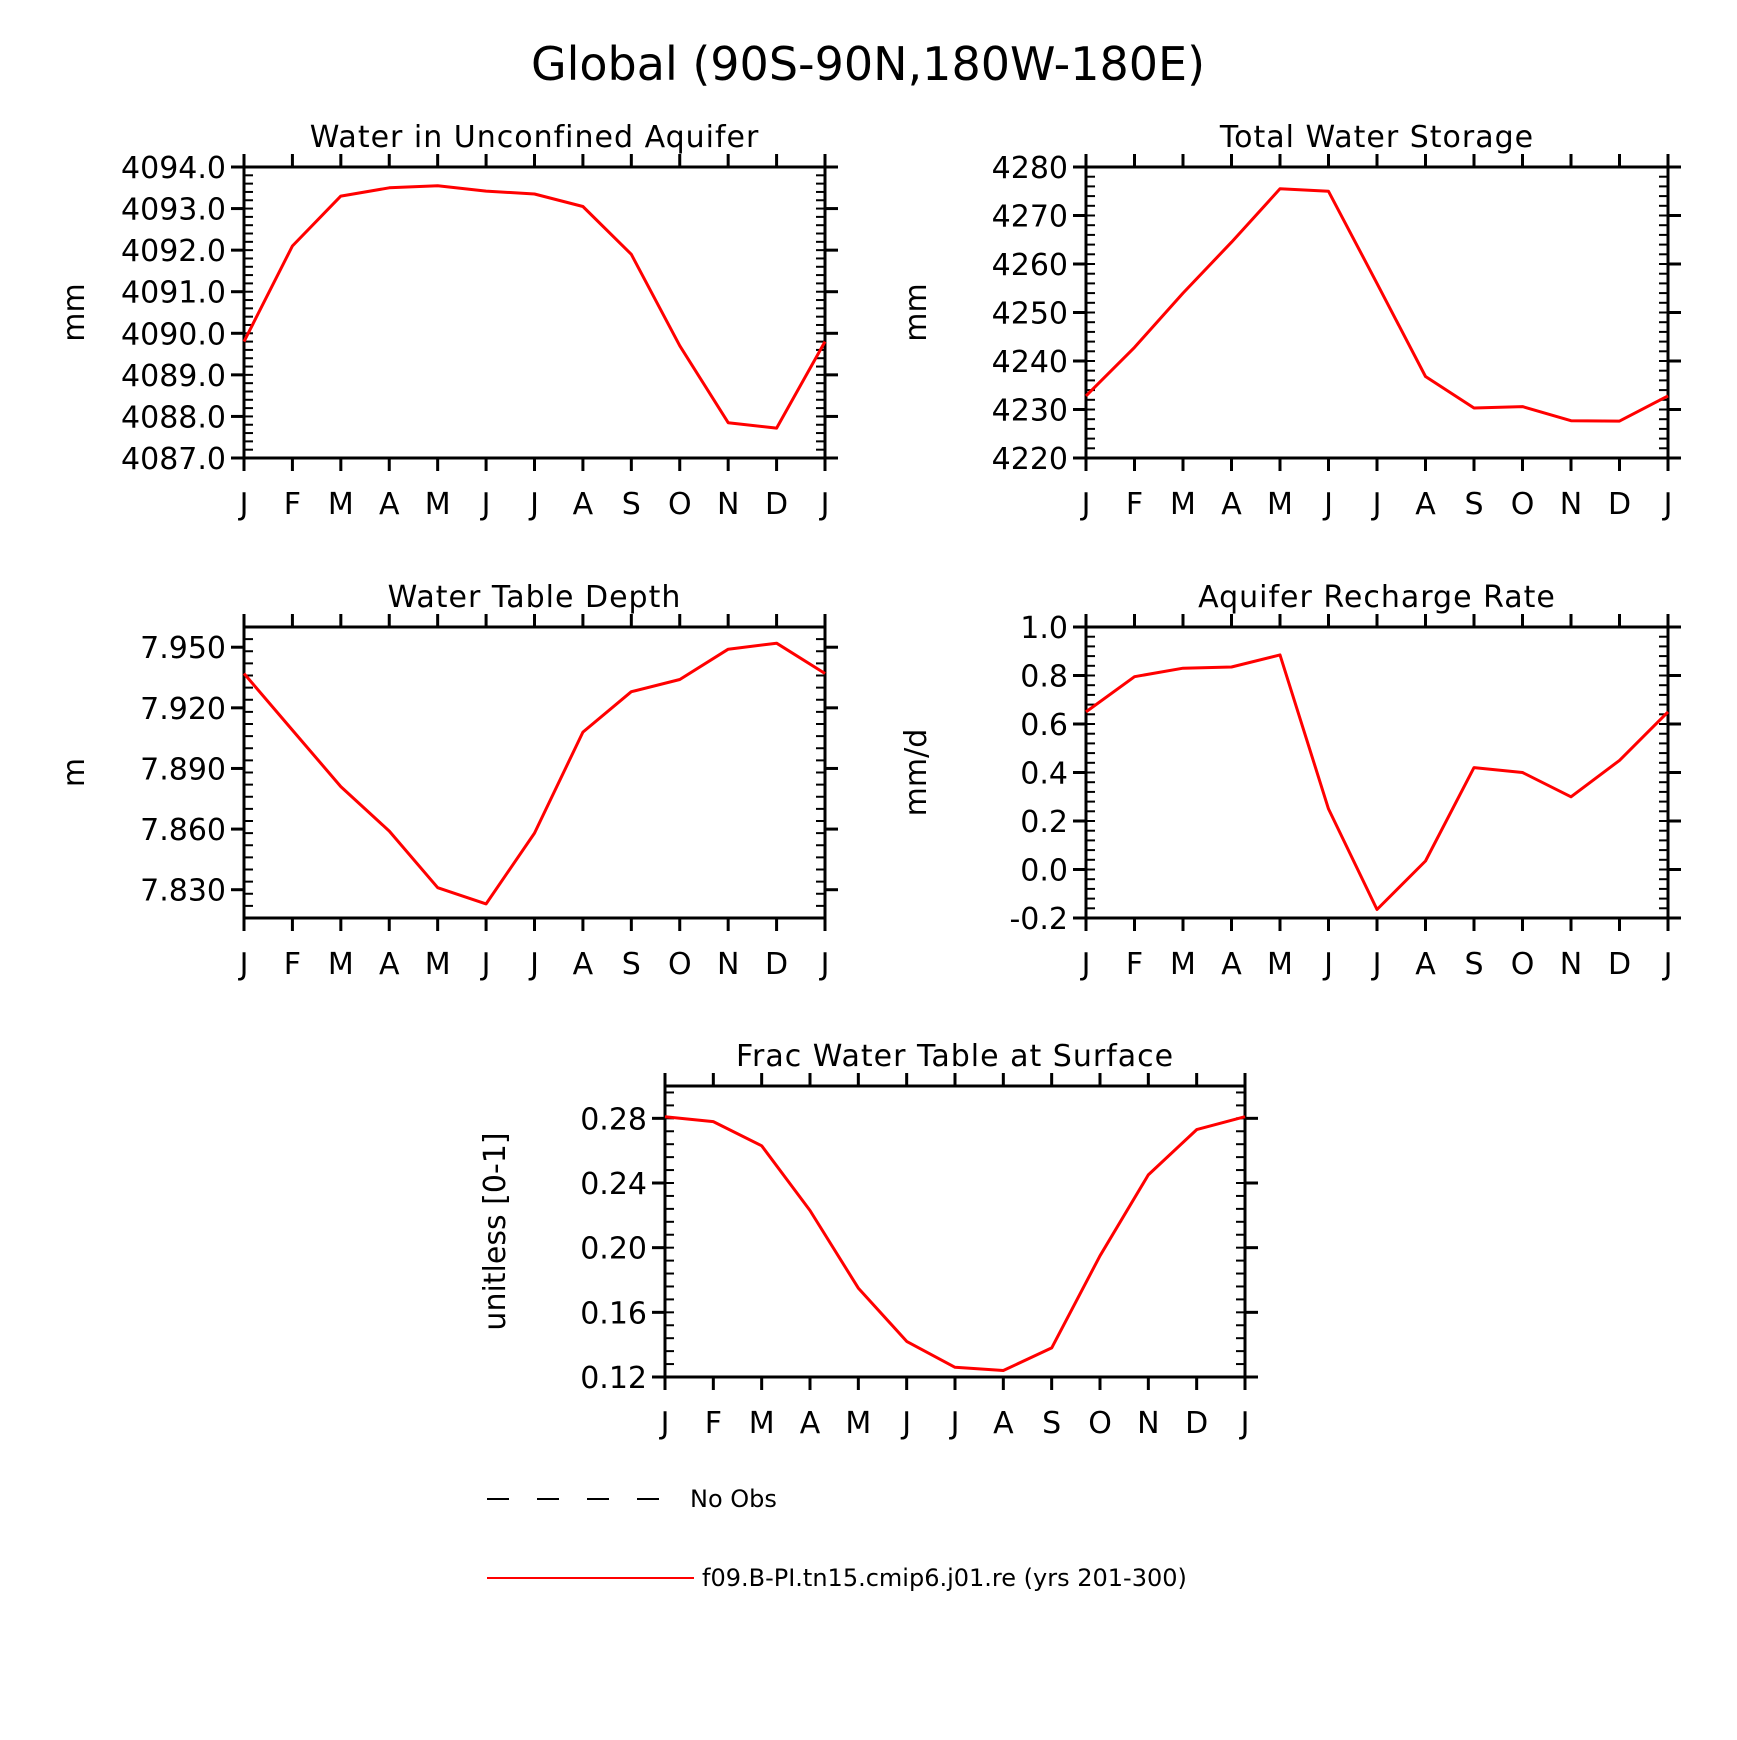  What do you see at coordinates (183, 709) in the screenshot?
I see `y-tick-label: 7.920` at bounding box center [183, 709].